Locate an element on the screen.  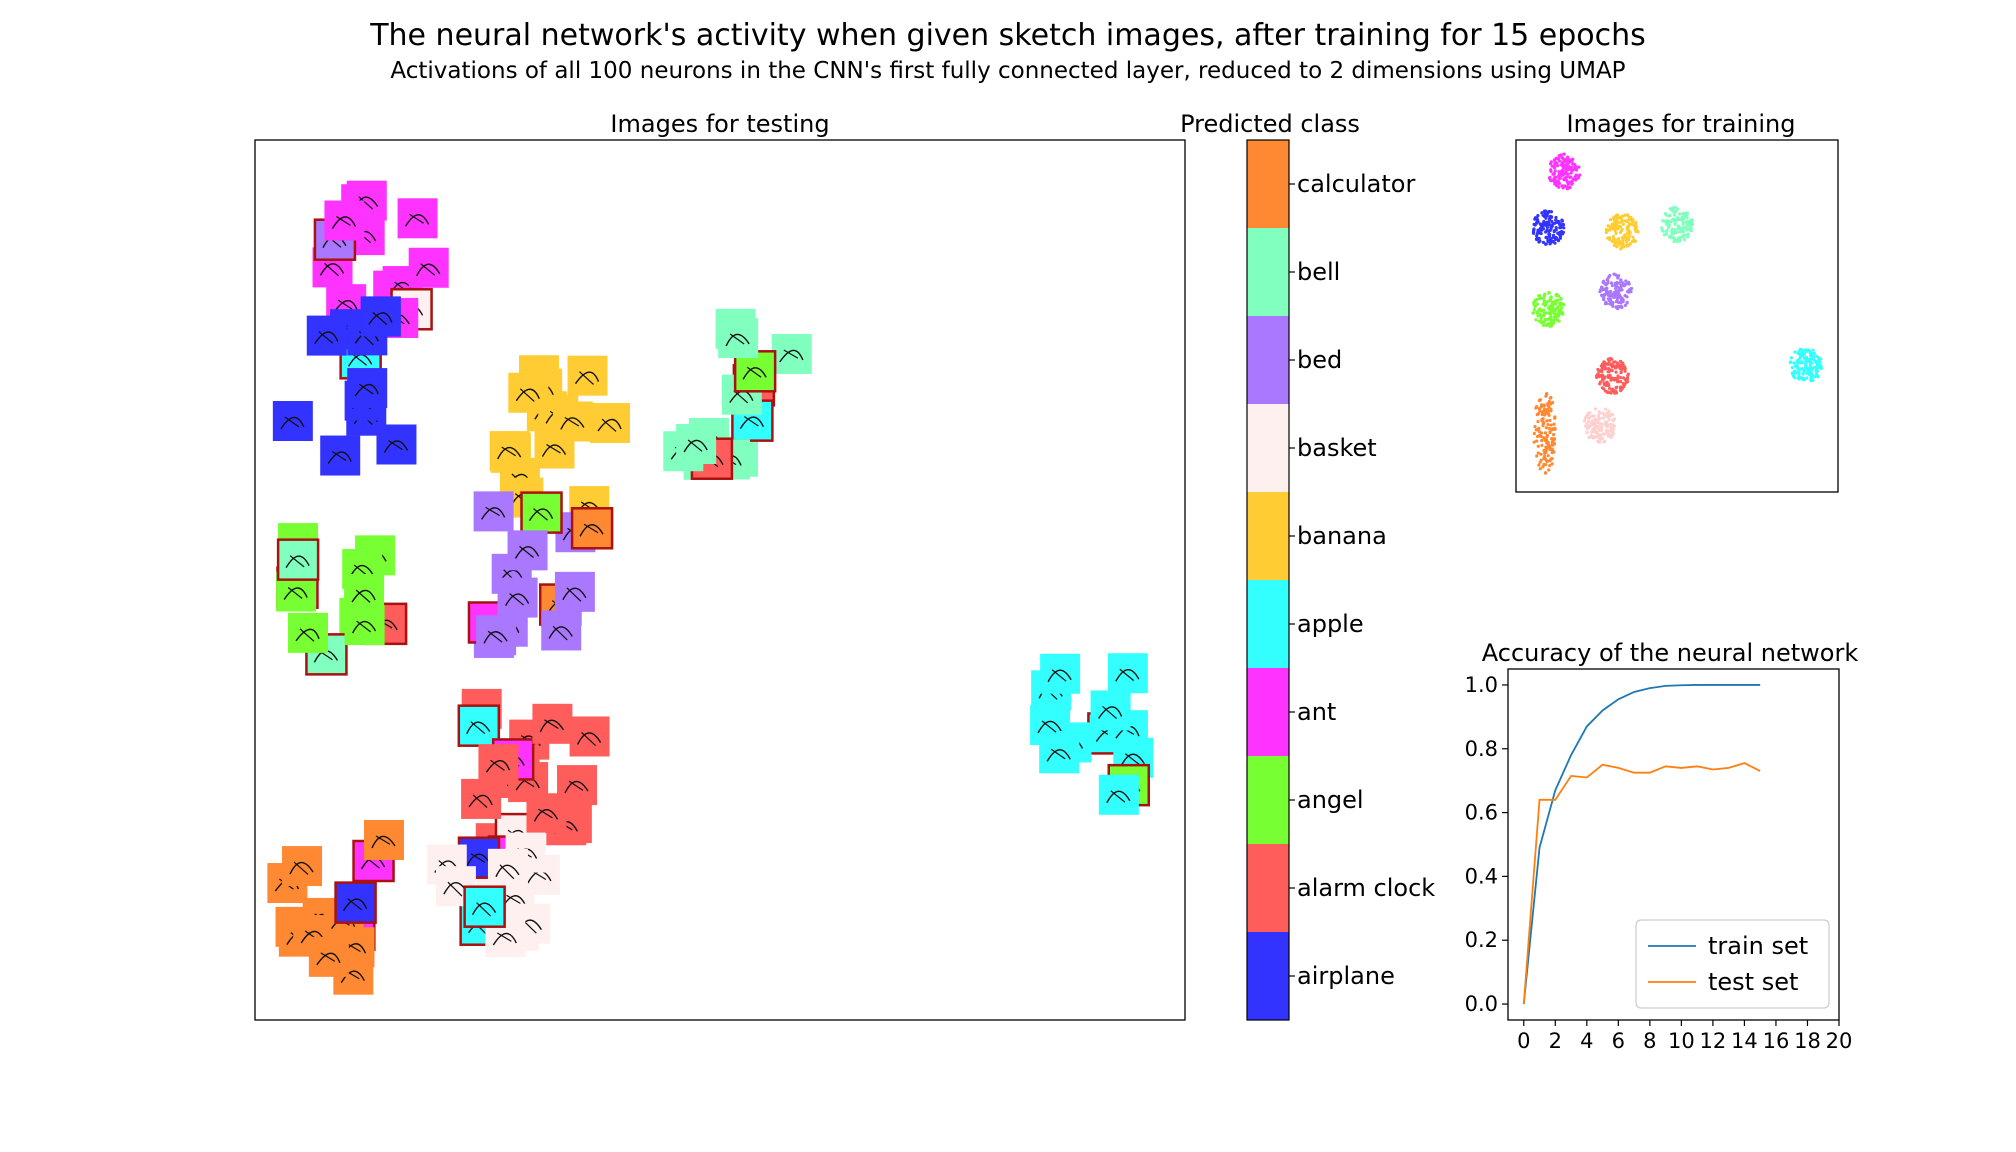
x-tick-label: 6 is located at coordinates (1618, 1041).